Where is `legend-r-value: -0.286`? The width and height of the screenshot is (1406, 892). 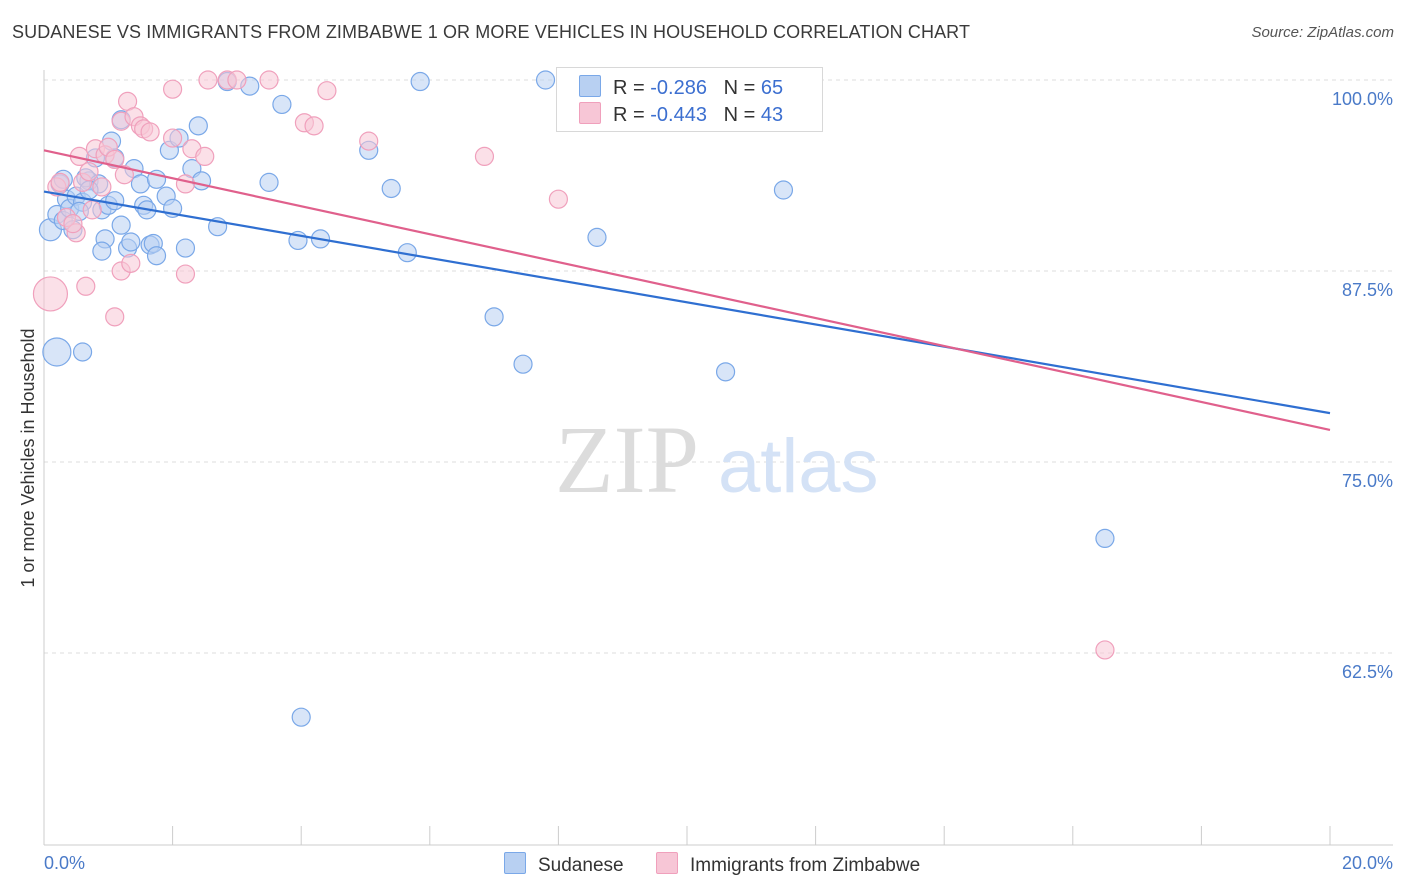
legend-r-value: -0.286 is located at coordinates (678, 88).